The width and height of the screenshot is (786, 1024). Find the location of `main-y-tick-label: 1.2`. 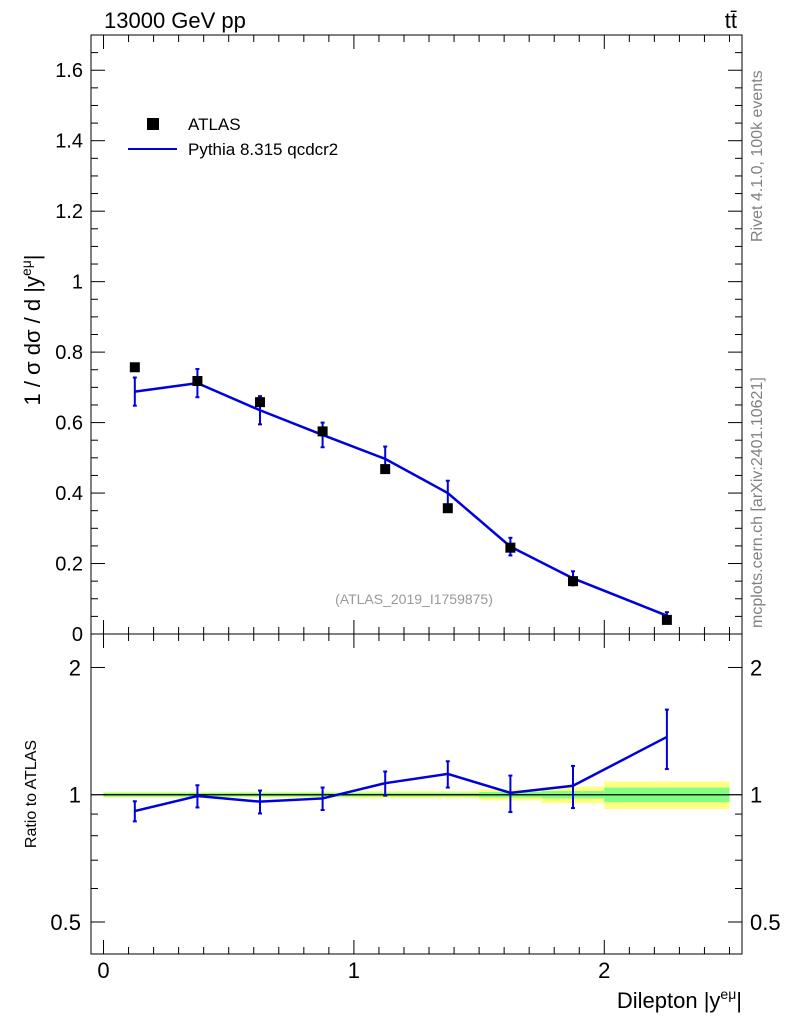

main-y-tick-label: 1.2 is located at coordinates (69, 212).